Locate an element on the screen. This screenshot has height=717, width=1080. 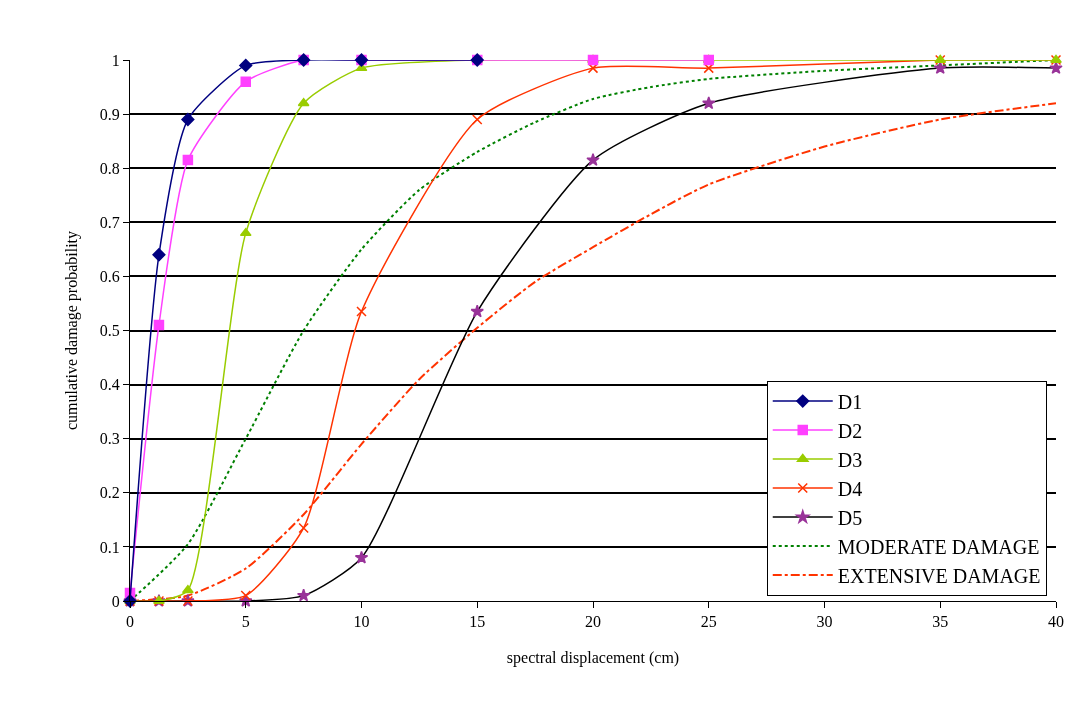
y-tick-label: 0.1 is located at coordinates (109, 547).